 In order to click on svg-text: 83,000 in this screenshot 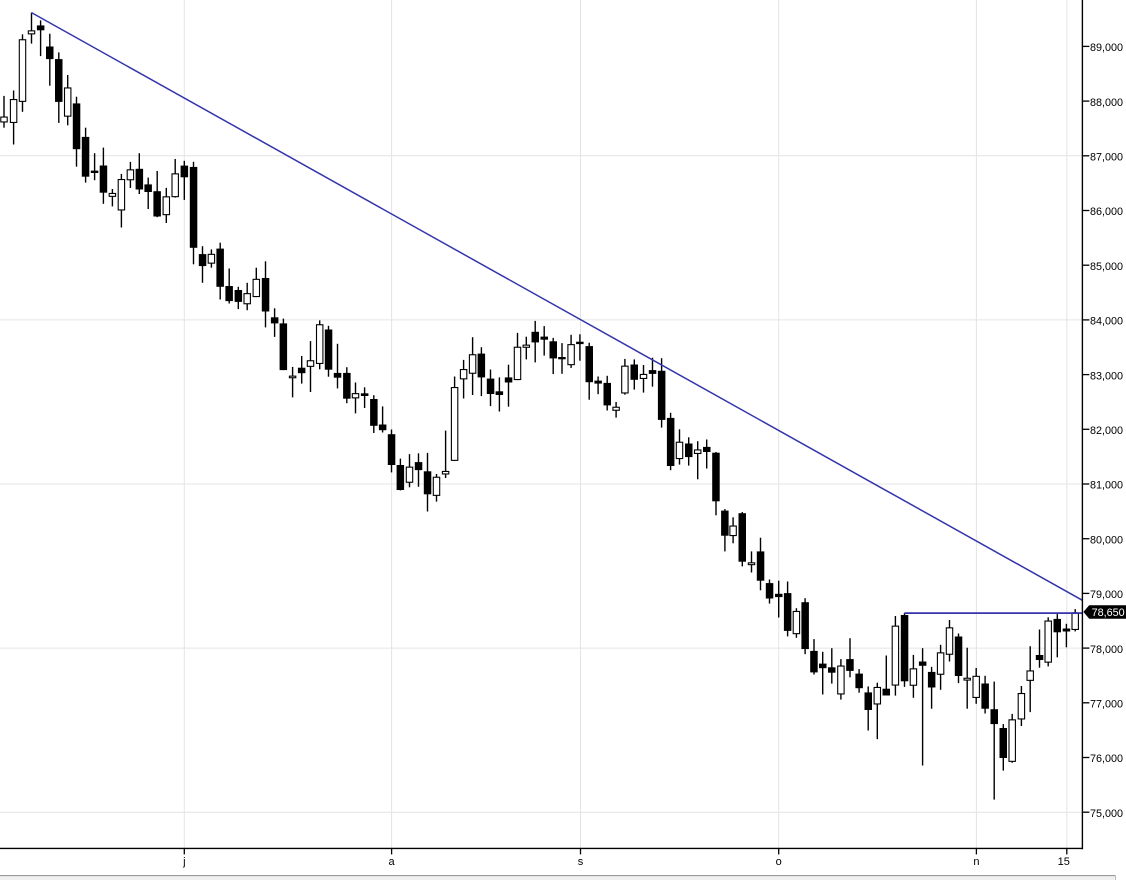, I will do `click(1106, 376)`.